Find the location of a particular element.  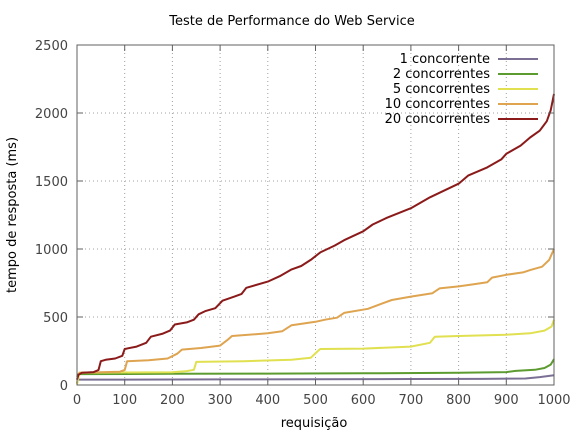

chart-title: Teste de Performance do Web Service is located at coordinates (291, 21).